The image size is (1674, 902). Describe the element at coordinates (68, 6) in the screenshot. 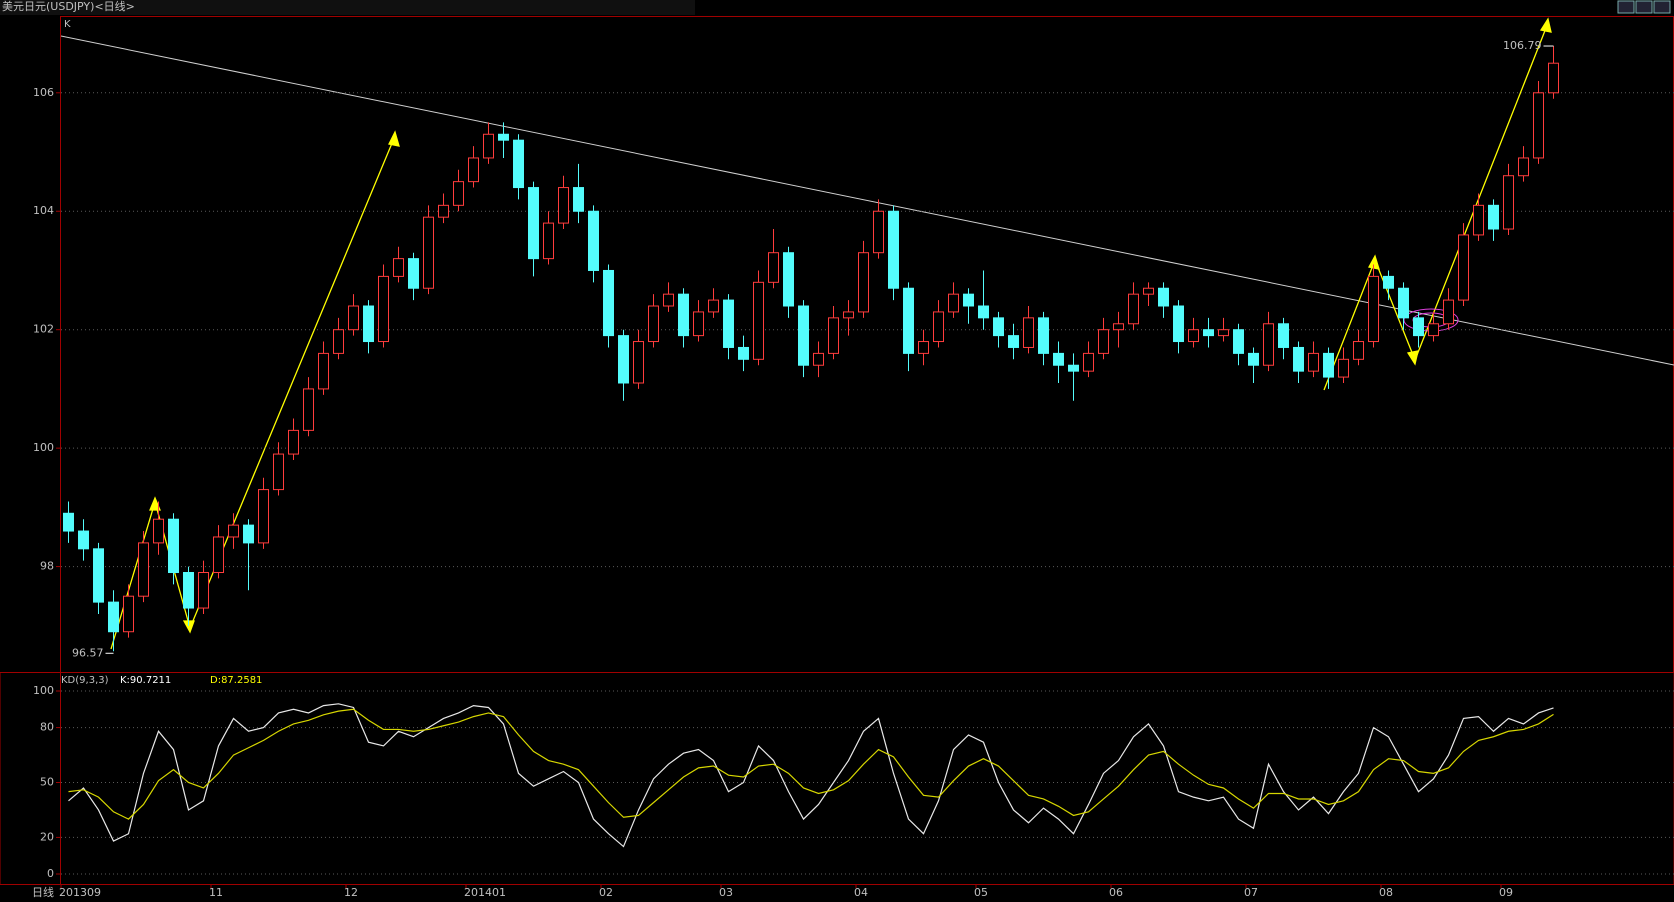

I see `chart-title: 美元日元(USDJPY)<日线>` at that location.